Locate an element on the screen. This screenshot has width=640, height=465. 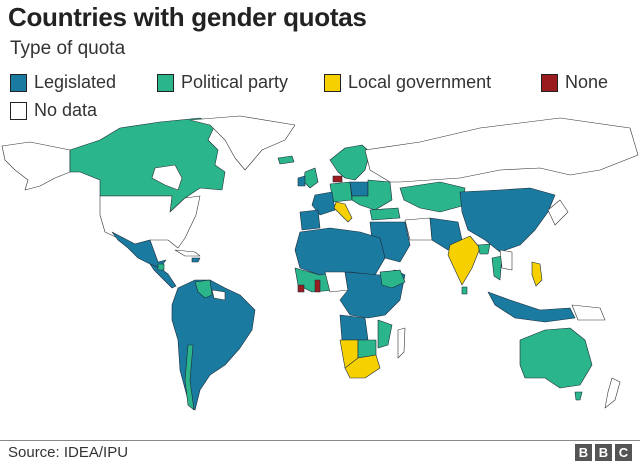
region-scandinavia is located at coordinates (350, 162).